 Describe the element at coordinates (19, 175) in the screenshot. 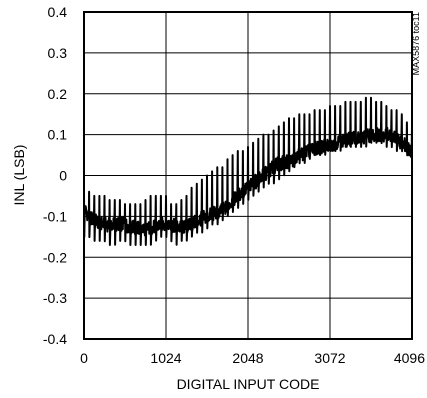

I see `y-axis-title: INL (LSB)` at that location.